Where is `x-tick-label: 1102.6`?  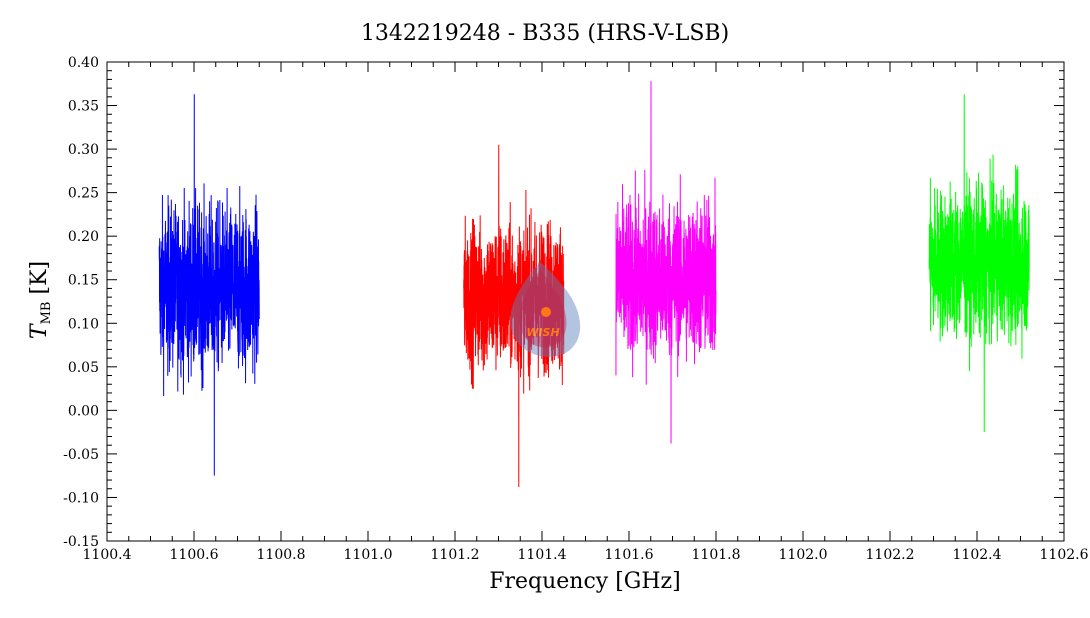
x-tick-label: 1102.6 is located at coordinates (1064, 555).